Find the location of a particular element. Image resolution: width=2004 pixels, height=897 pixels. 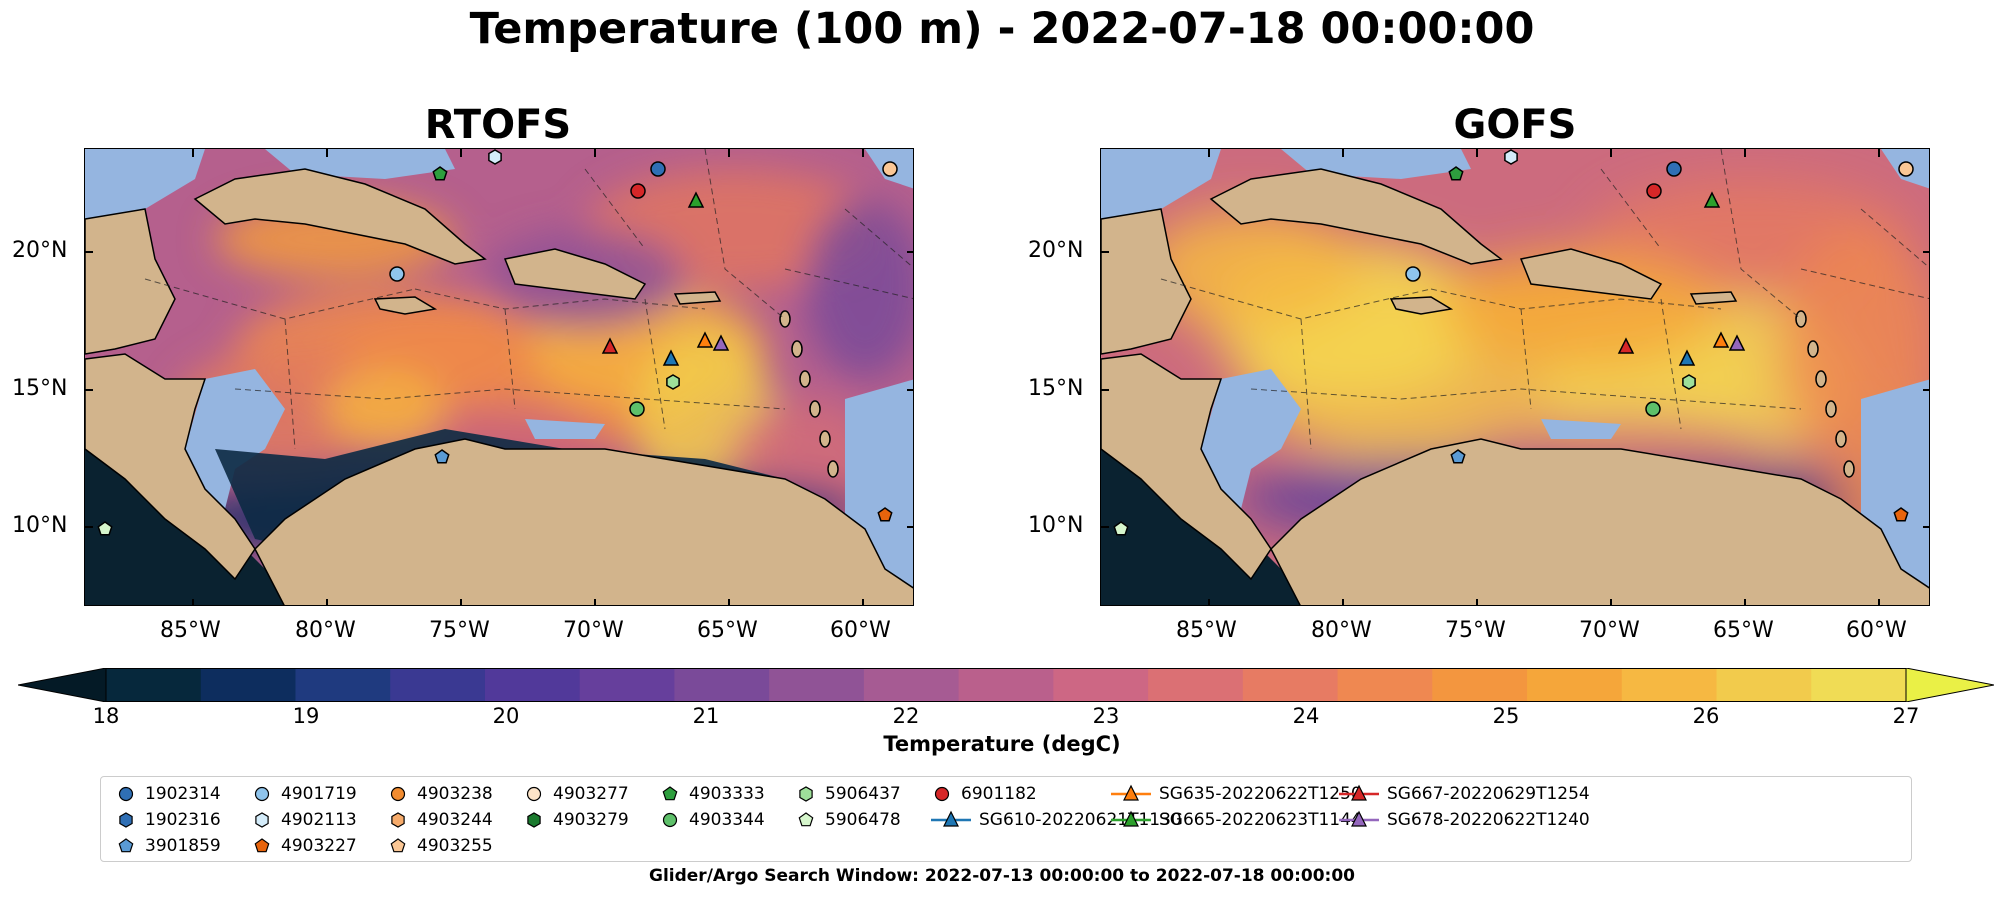

colorbar-frame is located at coordinates (1006, 685).